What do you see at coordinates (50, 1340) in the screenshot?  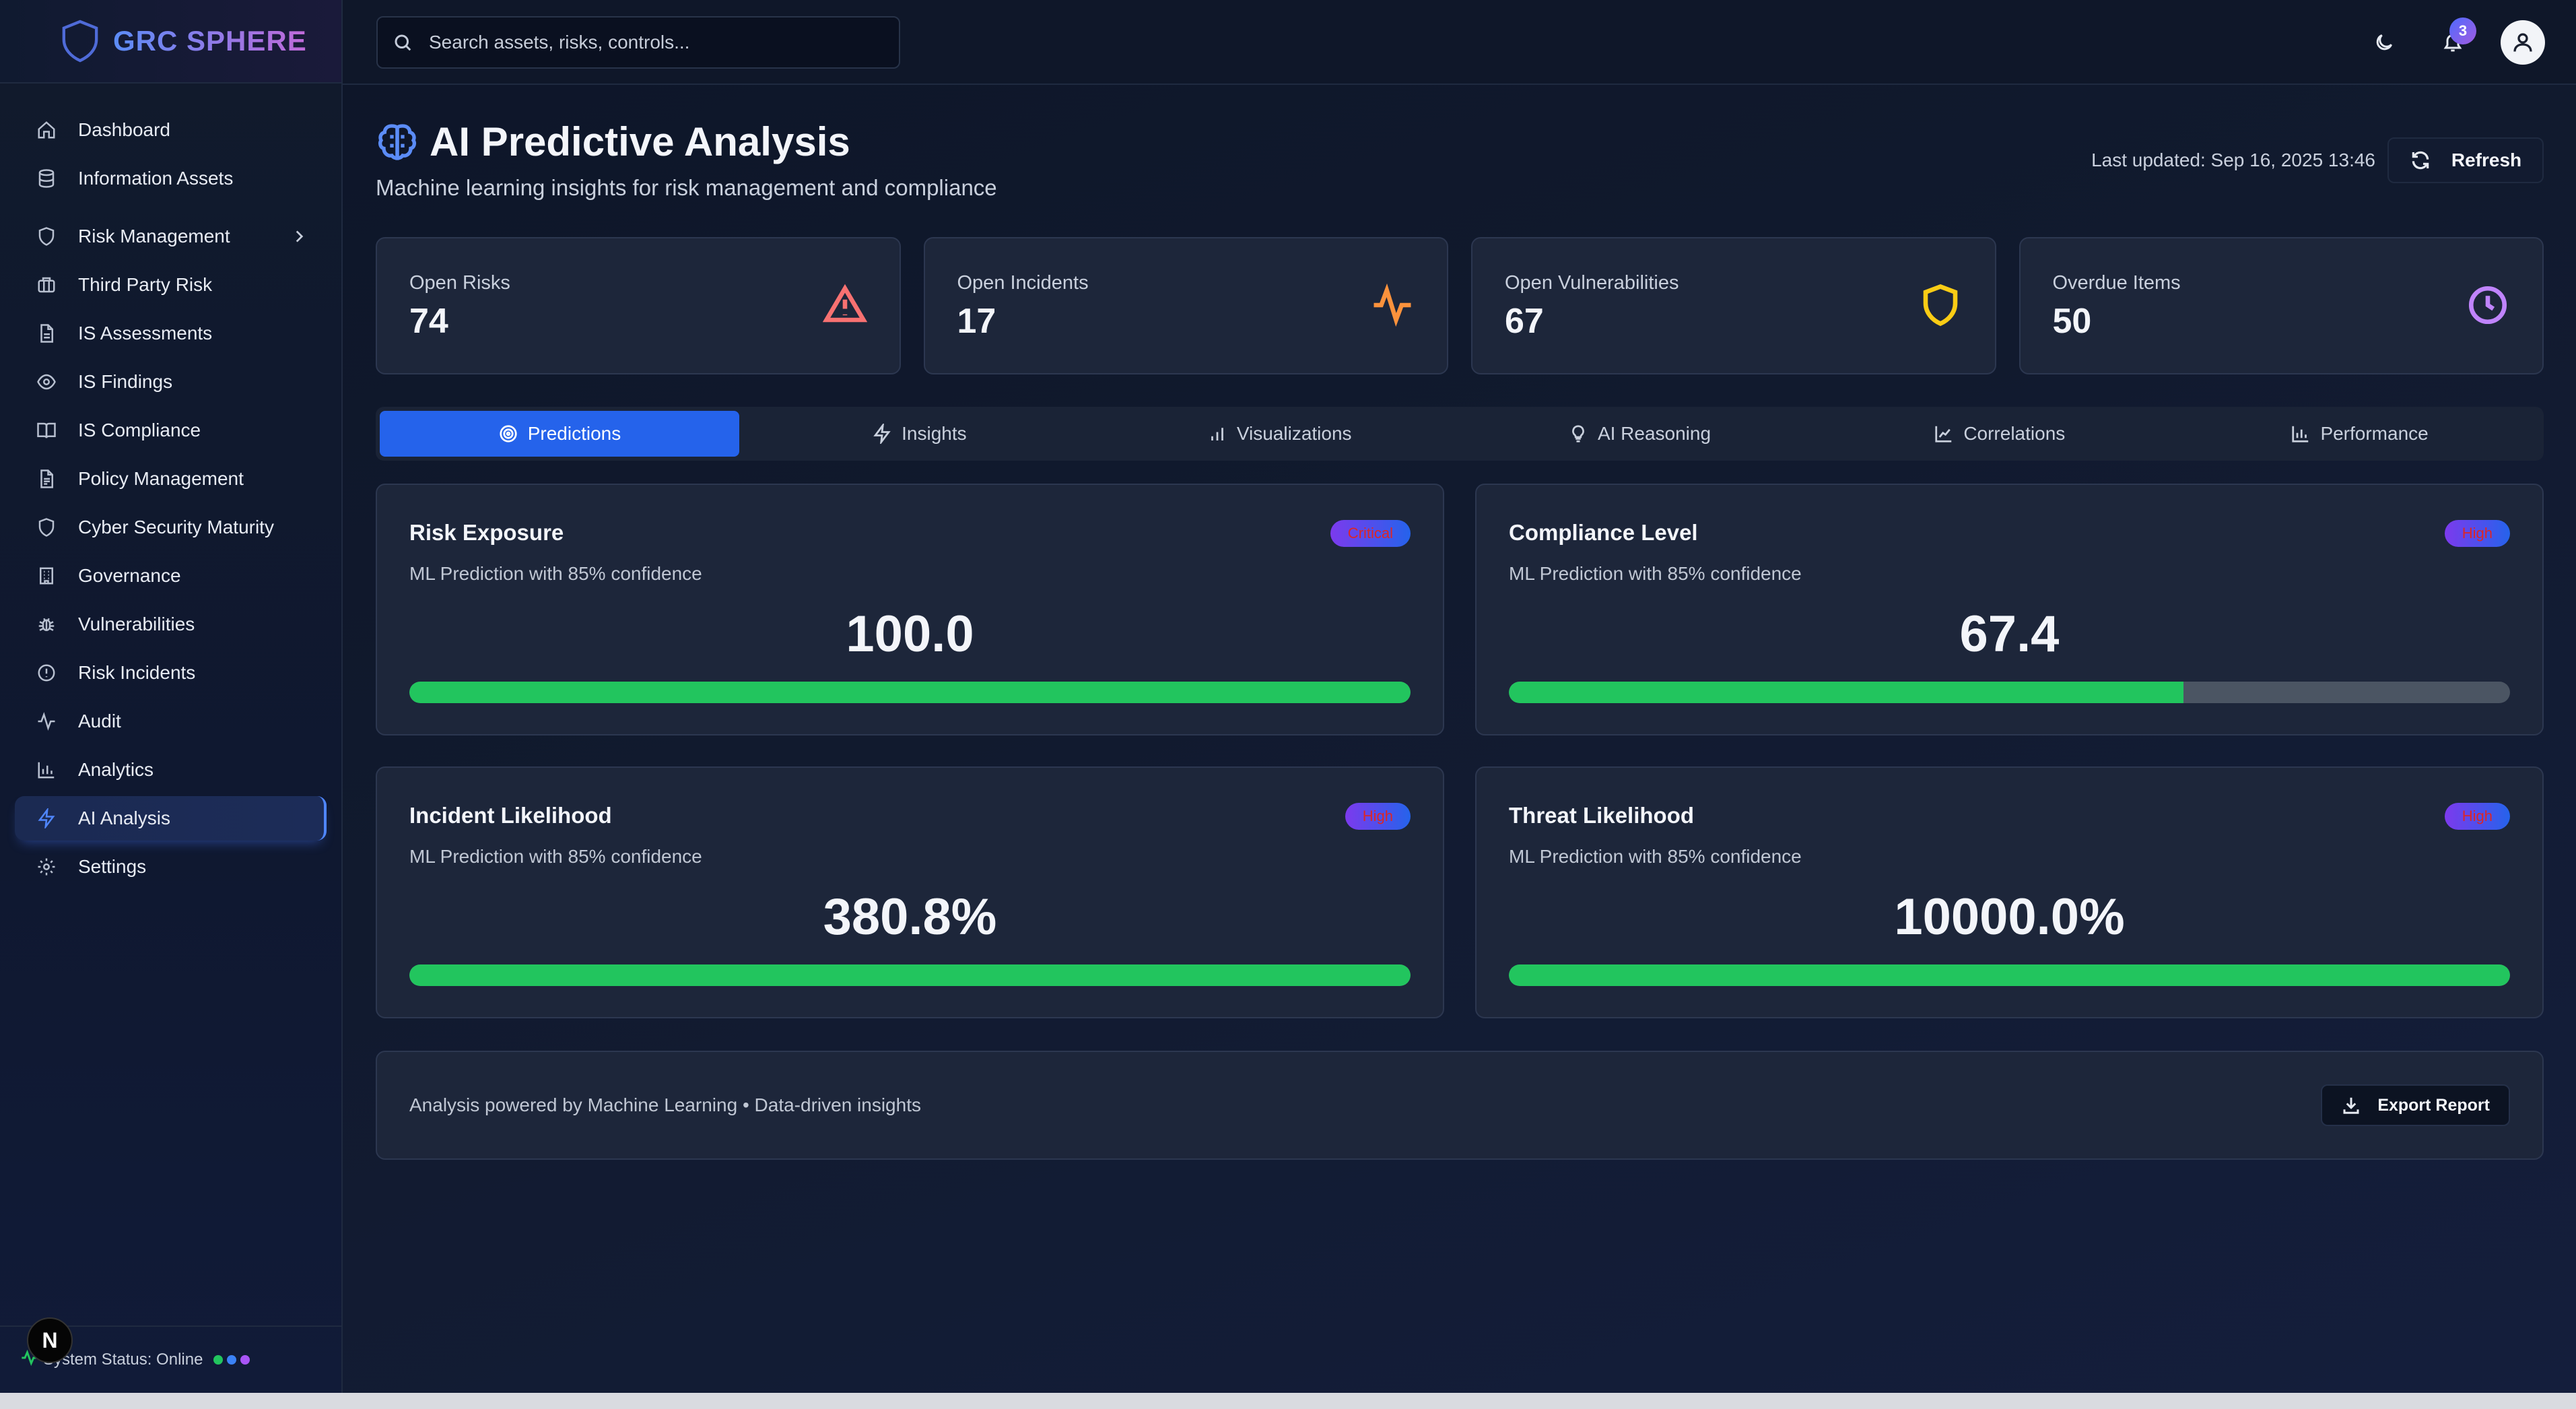 I see `dev-tools-badge: N` at bounding box center [50, 1340].